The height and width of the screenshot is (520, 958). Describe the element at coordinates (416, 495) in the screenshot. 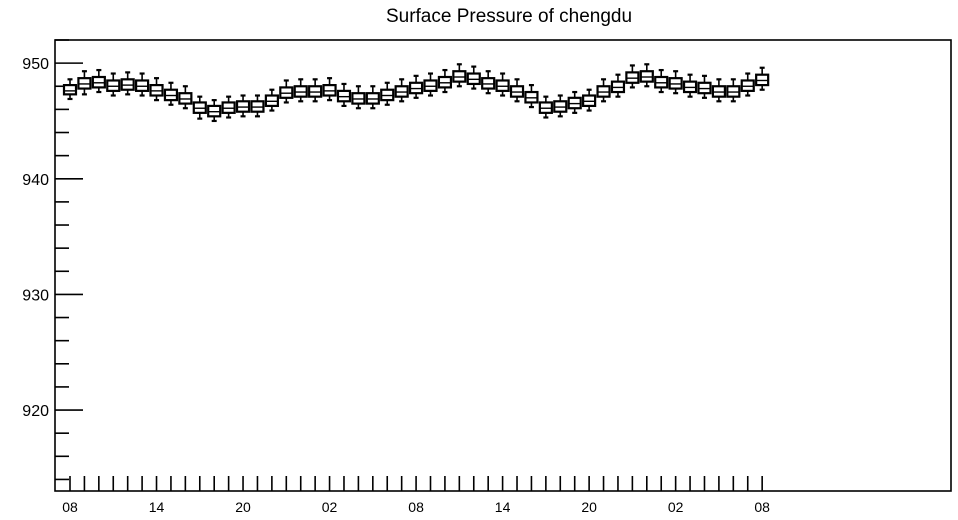

I see `x-axis: 08 14 20 02 08 14 20 02 08` at that location.